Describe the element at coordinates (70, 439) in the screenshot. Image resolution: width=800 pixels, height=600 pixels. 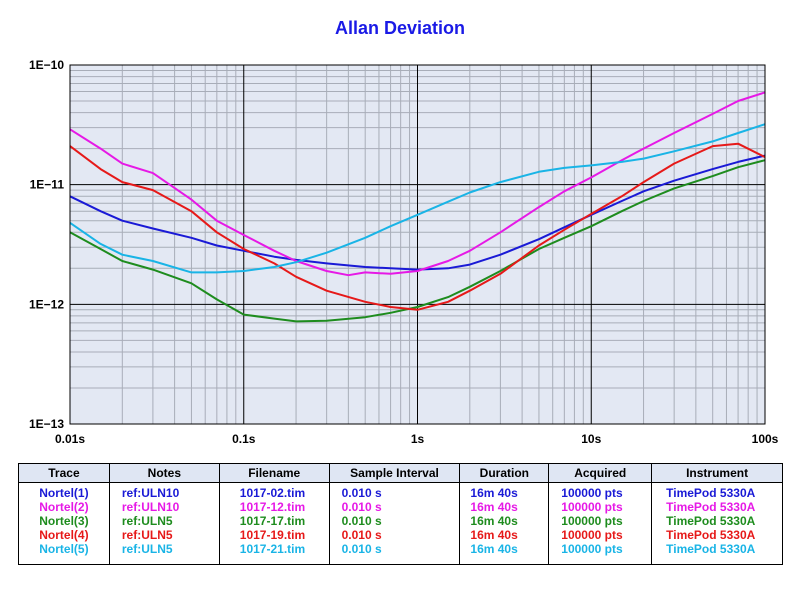
I see `x-tick-label: 0.01s` at that location.